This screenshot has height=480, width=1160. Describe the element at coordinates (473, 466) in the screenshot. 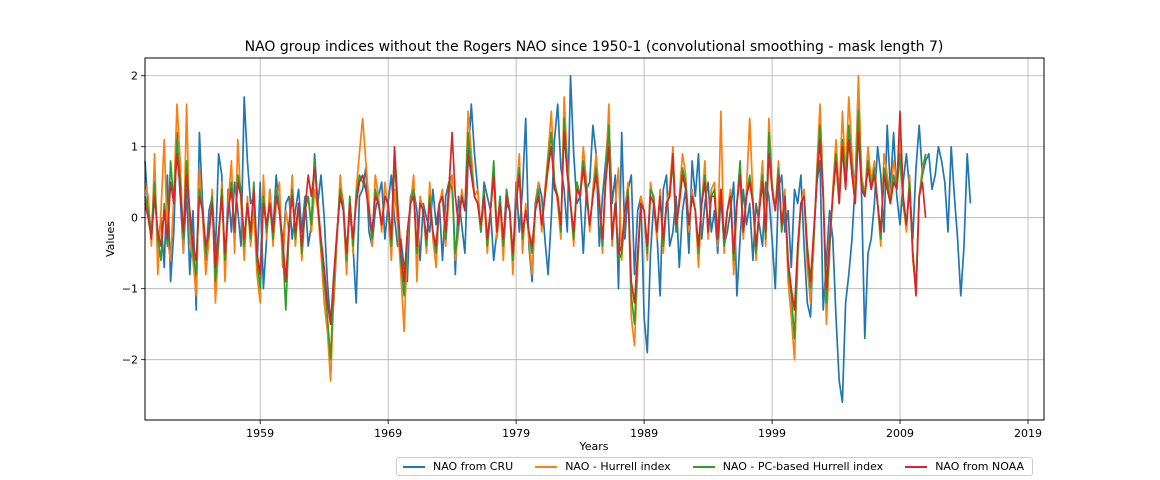

I see `legend-label-cru: NAO from CRU` at that location.